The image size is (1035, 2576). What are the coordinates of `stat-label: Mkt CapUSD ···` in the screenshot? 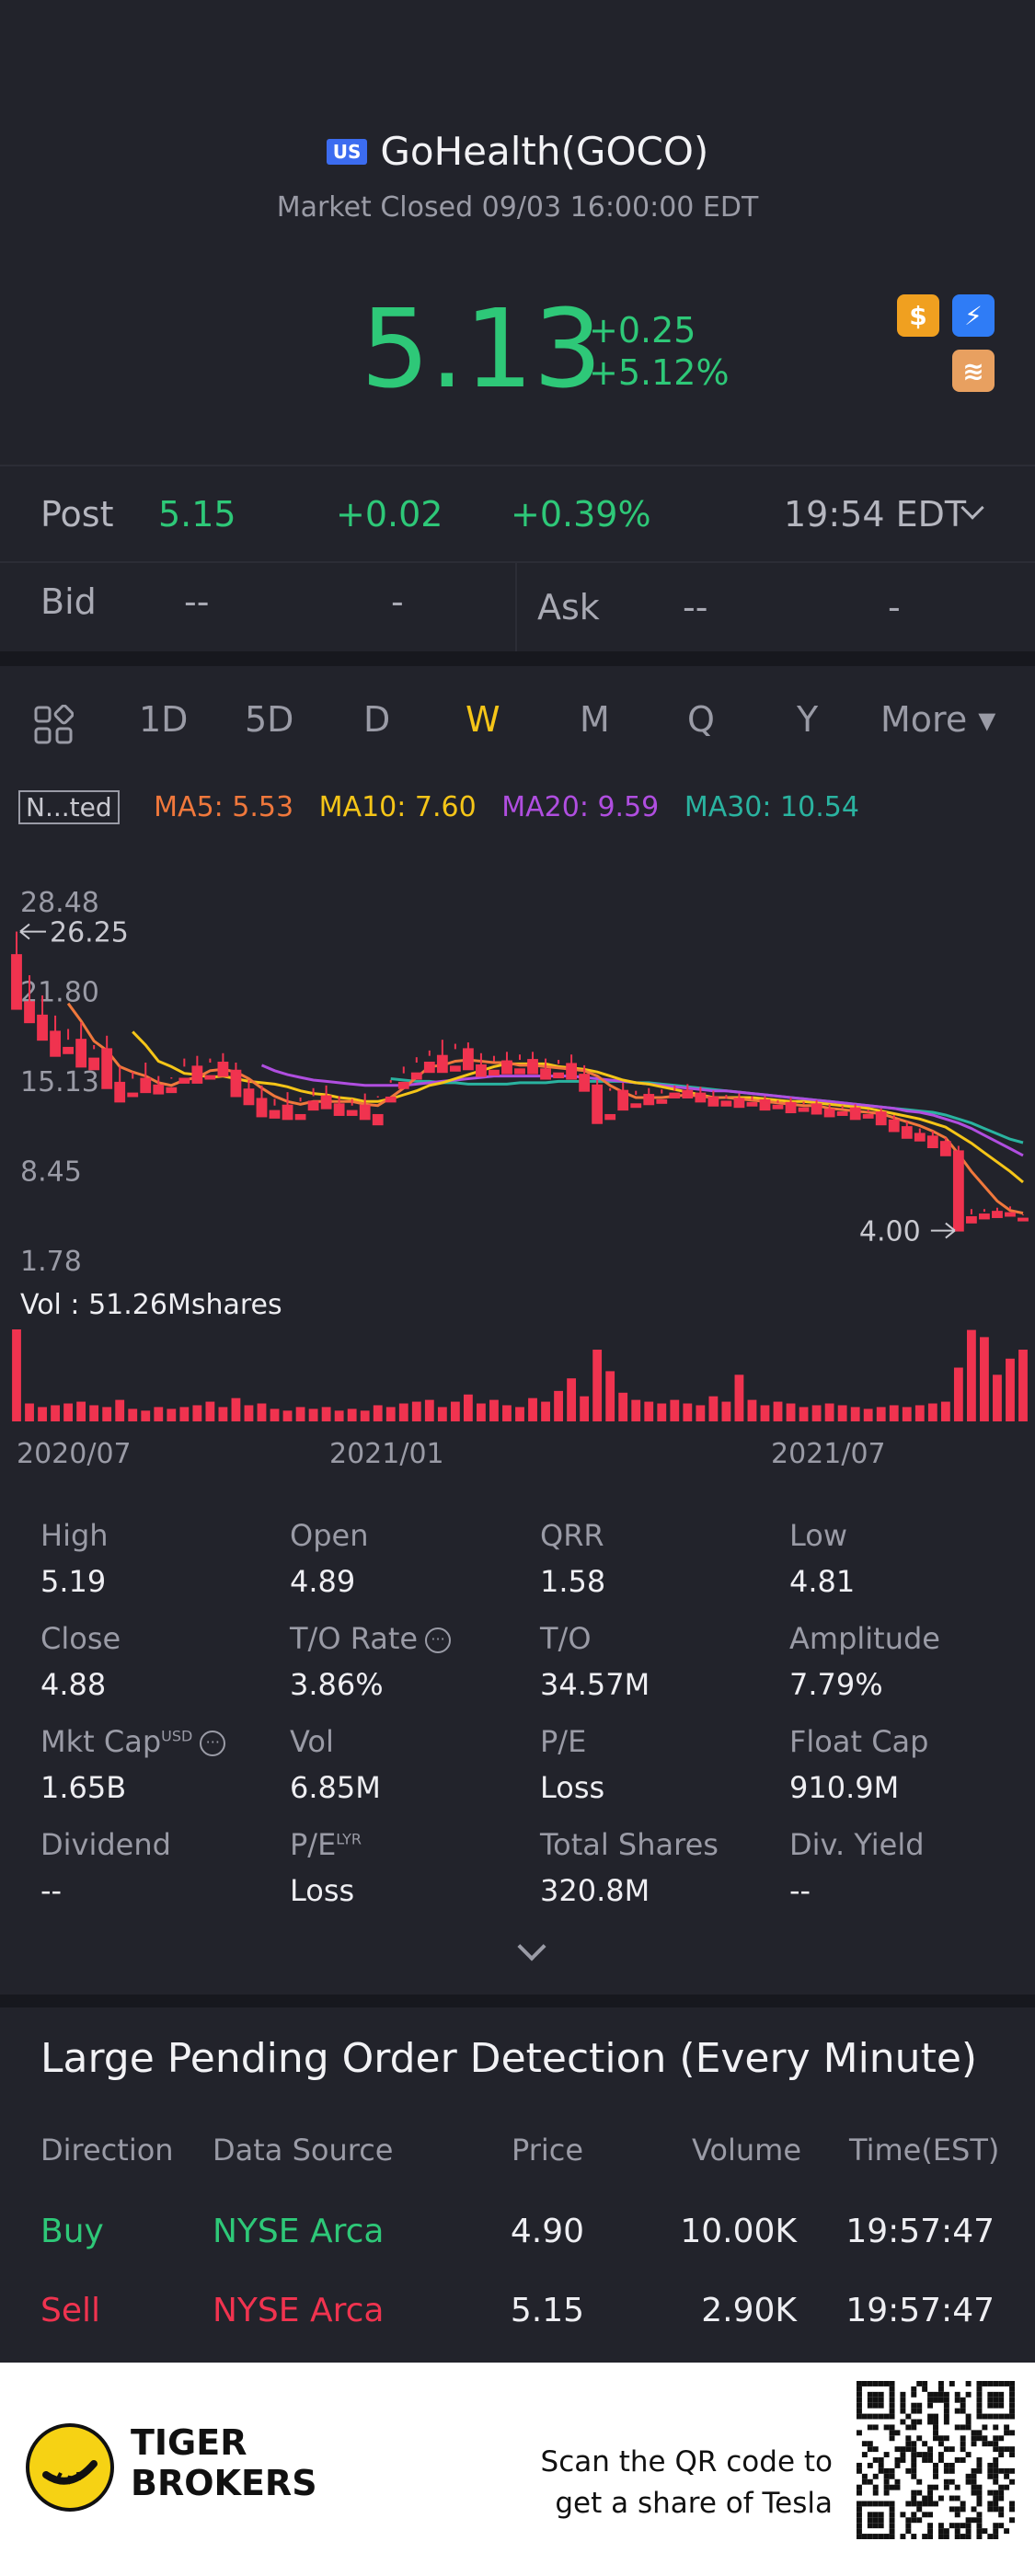 It's located at (133, 1741).